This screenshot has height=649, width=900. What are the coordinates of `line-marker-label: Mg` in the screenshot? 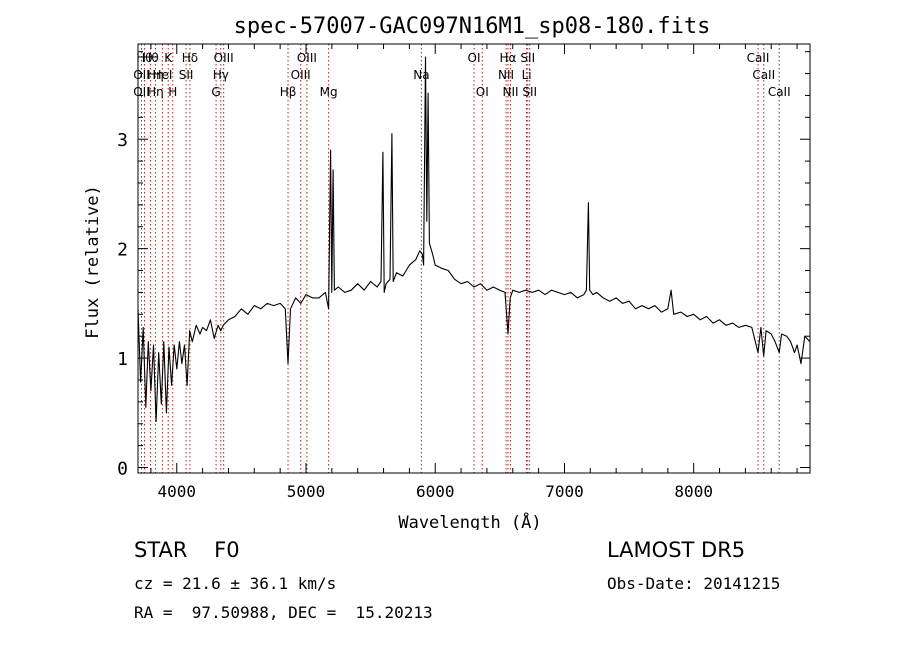 It's located at (329, 92).